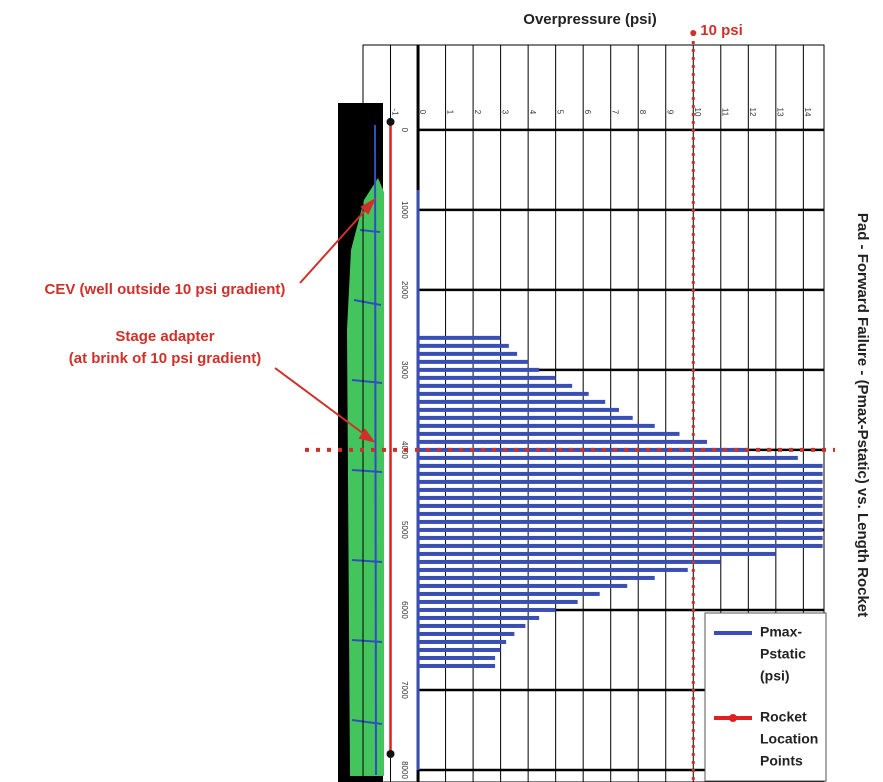 The height and width of the screenshot is (782, 883). Describe the element at coordinates (587, 112) in the screenshot. I see `x-tick-label: 6` at that location.